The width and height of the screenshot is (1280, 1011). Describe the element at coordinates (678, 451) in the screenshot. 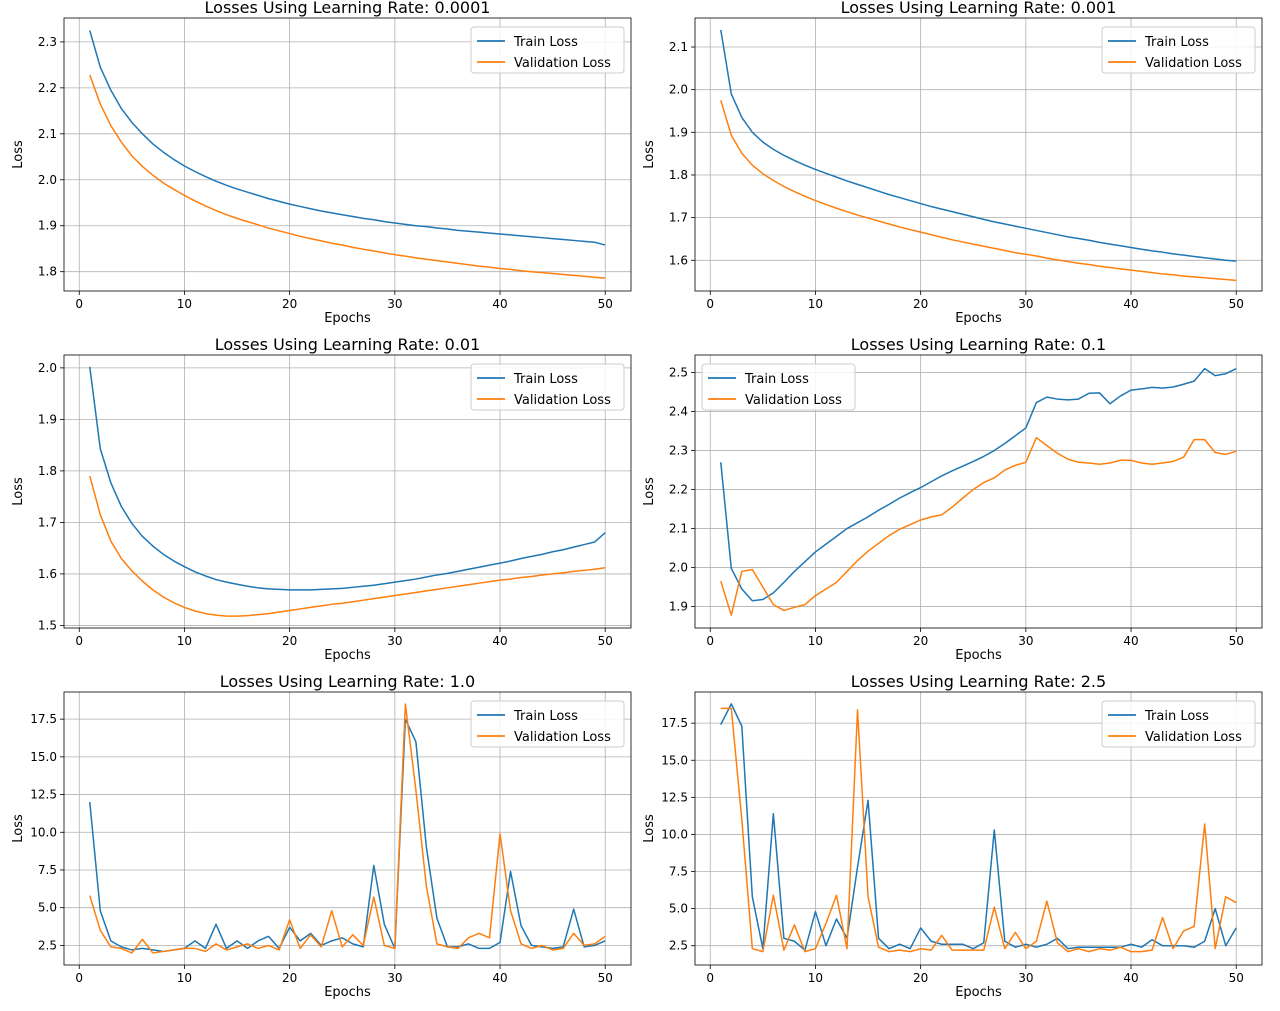

I see `y-tick-label: 2.3` at that location.